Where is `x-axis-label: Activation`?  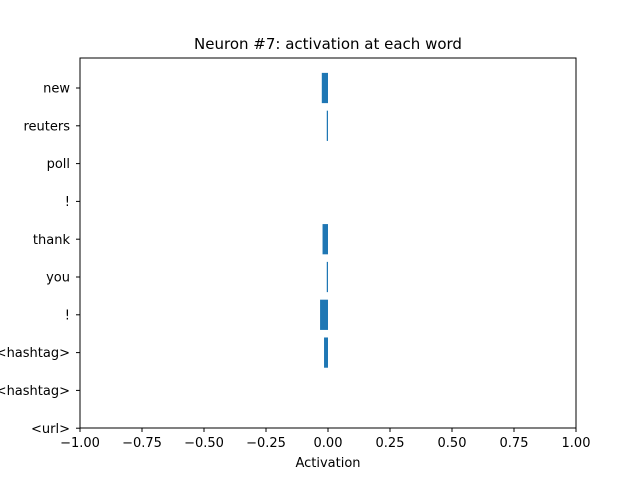
x-axis-label: Activation is located at coordinates (327, 463).